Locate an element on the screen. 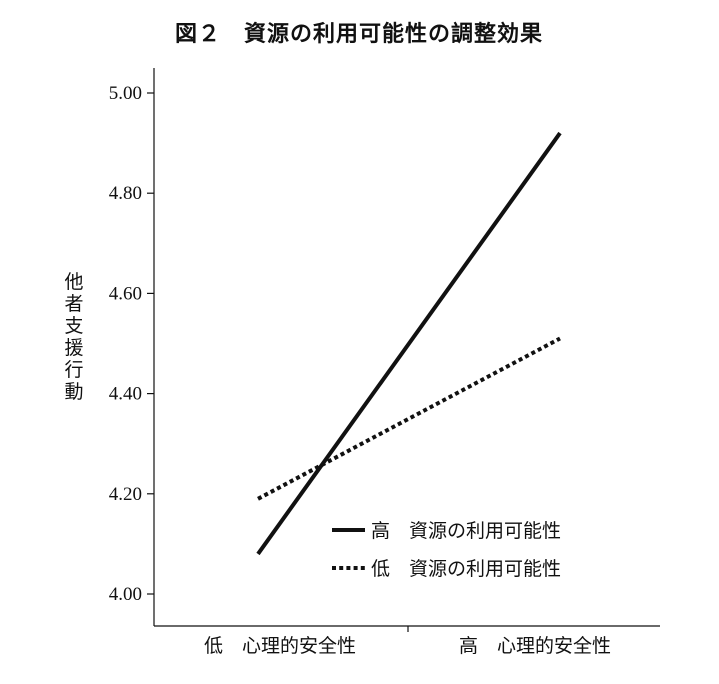  y-tick-label: 5.00 is located at coordinates (125, 93).